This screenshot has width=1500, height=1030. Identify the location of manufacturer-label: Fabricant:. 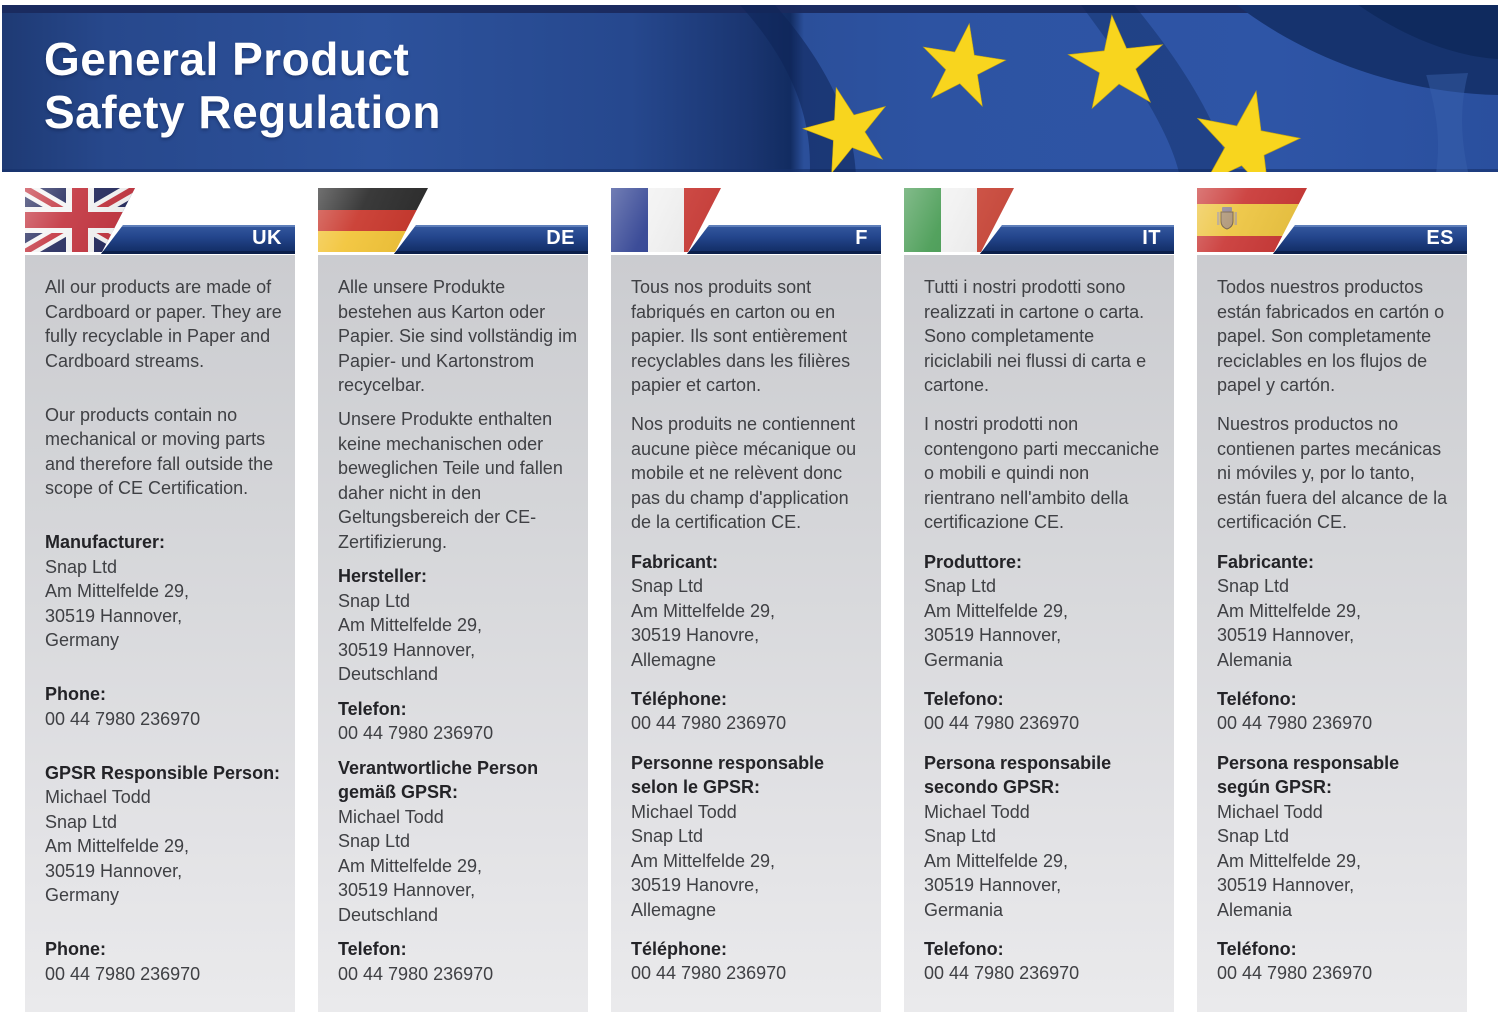
(675, 561).